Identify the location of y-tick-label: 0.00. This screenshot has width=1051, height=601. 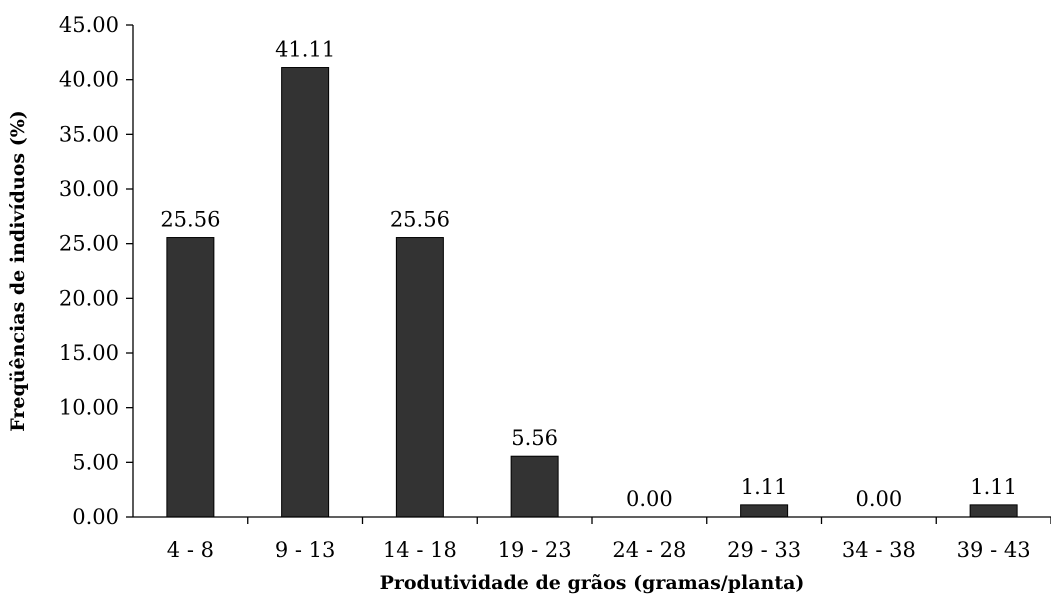
(95, 517).